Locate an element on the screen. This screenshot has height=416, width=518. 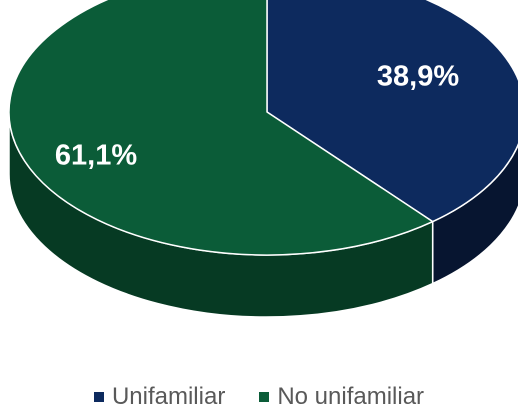
legend: Unifamiliar No unifamiliar is located at coordinates (259, 397).